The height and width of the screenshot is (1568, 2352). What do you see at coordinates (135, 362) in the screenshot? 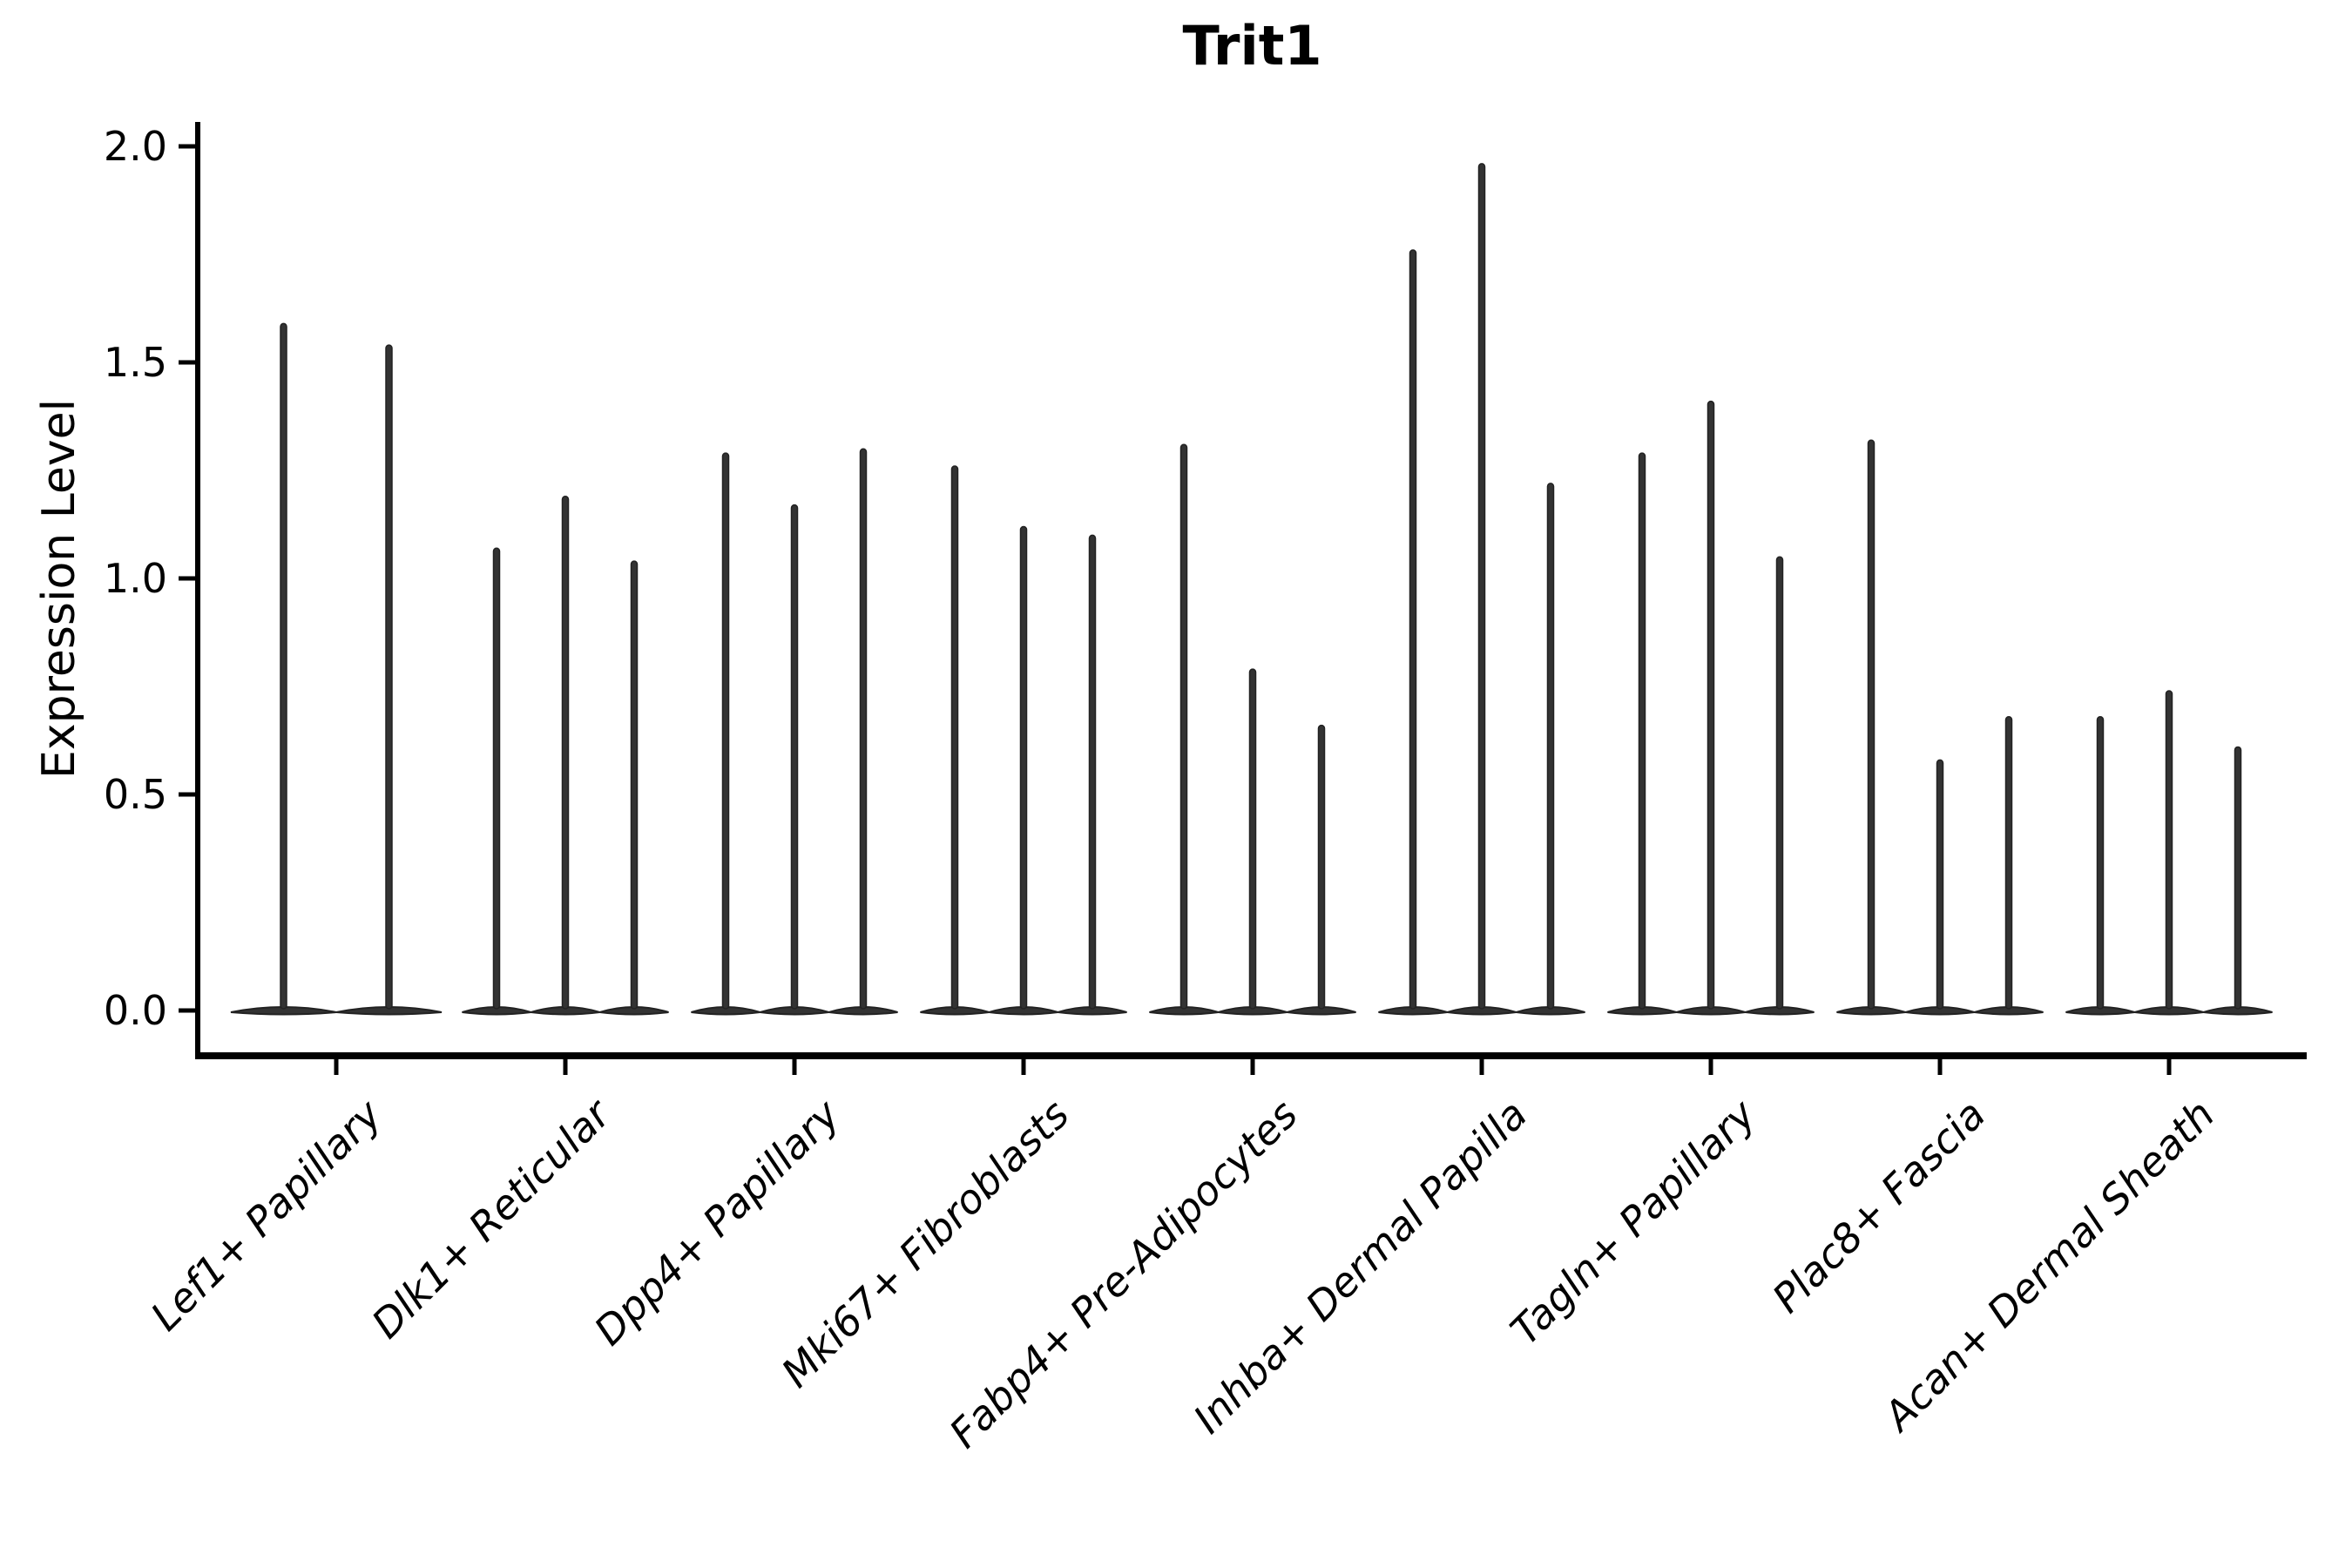
I see `y-tick-label: 1.5` at bounding box center [135, 362].